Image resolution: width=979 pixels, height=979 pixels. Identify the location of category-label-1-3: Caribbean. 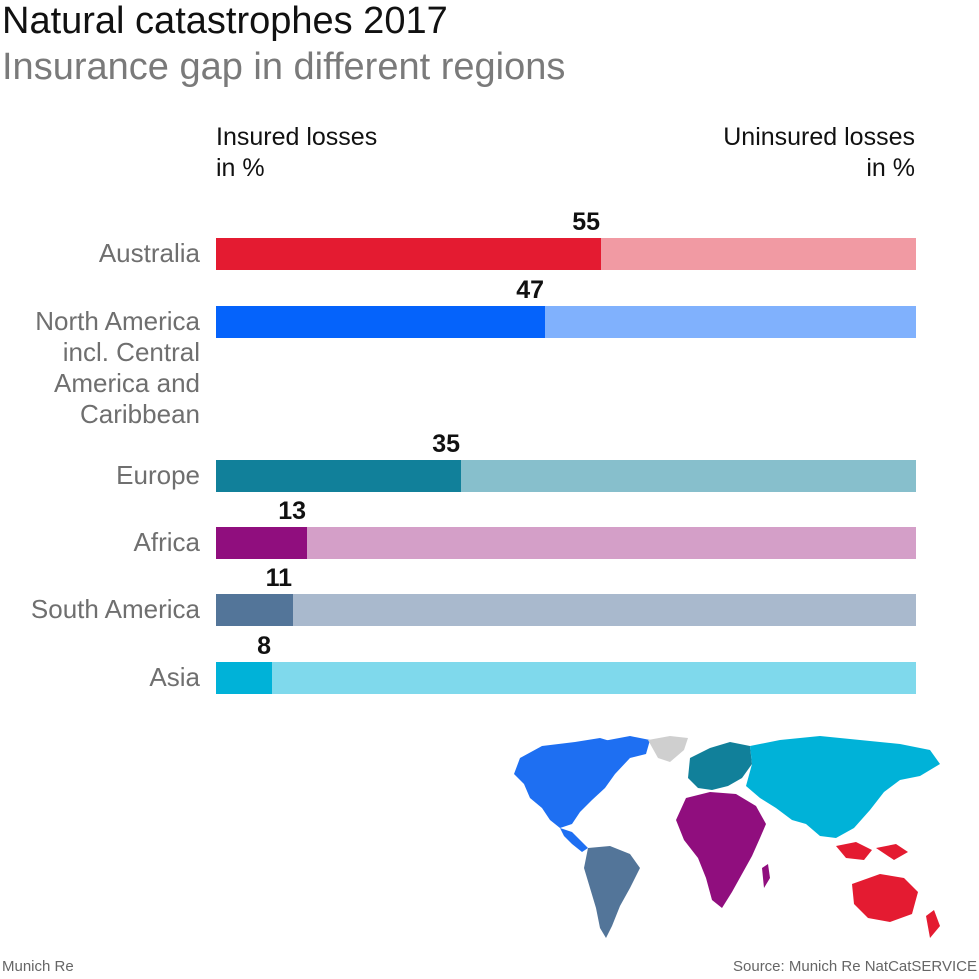
(140, 414).